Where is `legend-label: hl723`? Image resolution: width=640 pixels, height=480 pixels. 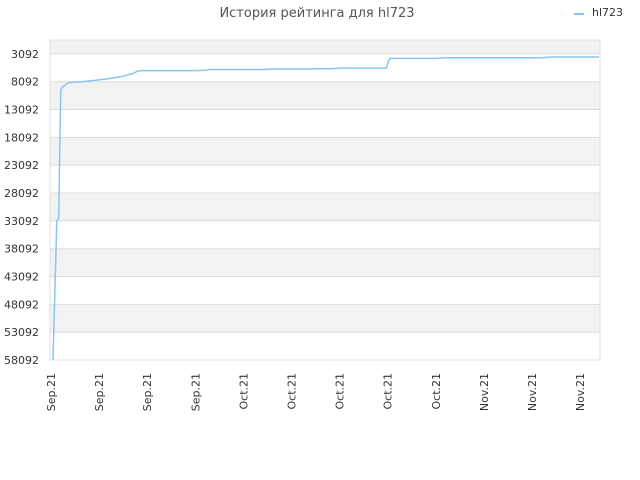
legend-label: hl723 is located at coordinates (607, 12).